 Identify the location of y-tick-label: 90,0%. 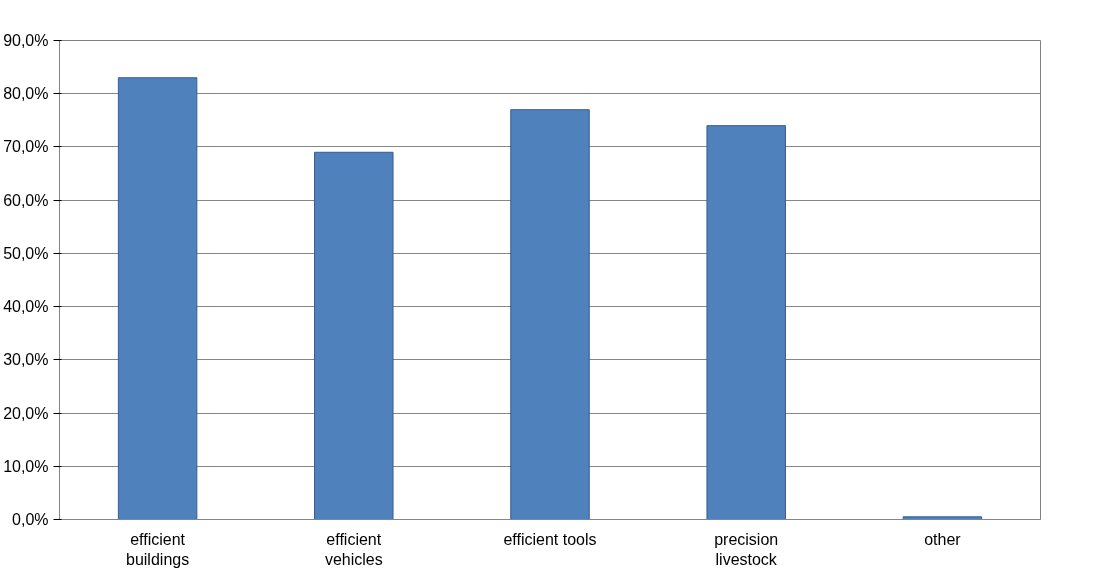
(26, 40).